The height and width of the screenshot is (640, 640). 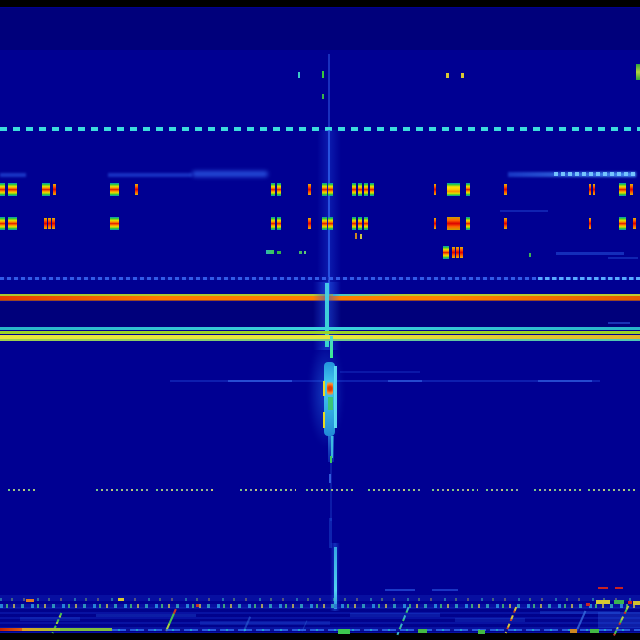 What do you see at coordinates (332, 447) in the screenshot?
I see `blob-tail-cyan` at bounding box center [332, 447].